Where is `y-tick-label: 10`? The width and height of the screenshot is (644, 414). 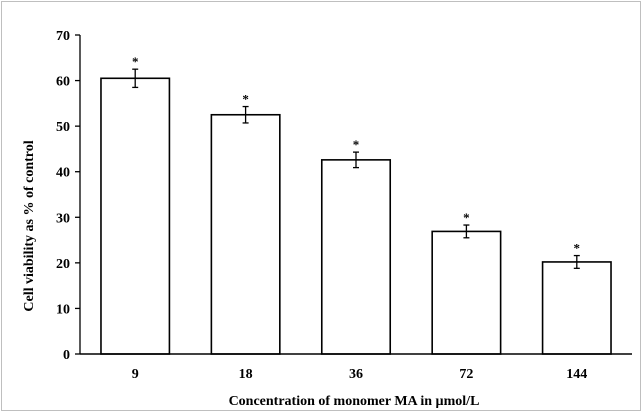 y-tick-label: 10 is located at coordinates (63, 309).